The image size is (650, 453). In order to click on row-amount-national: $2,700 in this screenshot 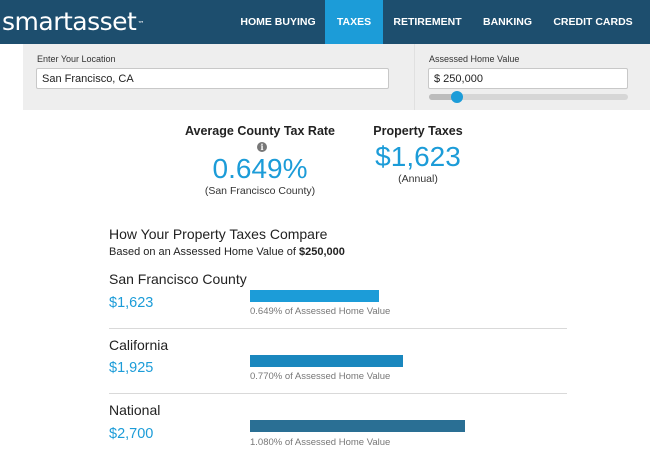, I will do `click(131, 434)`.